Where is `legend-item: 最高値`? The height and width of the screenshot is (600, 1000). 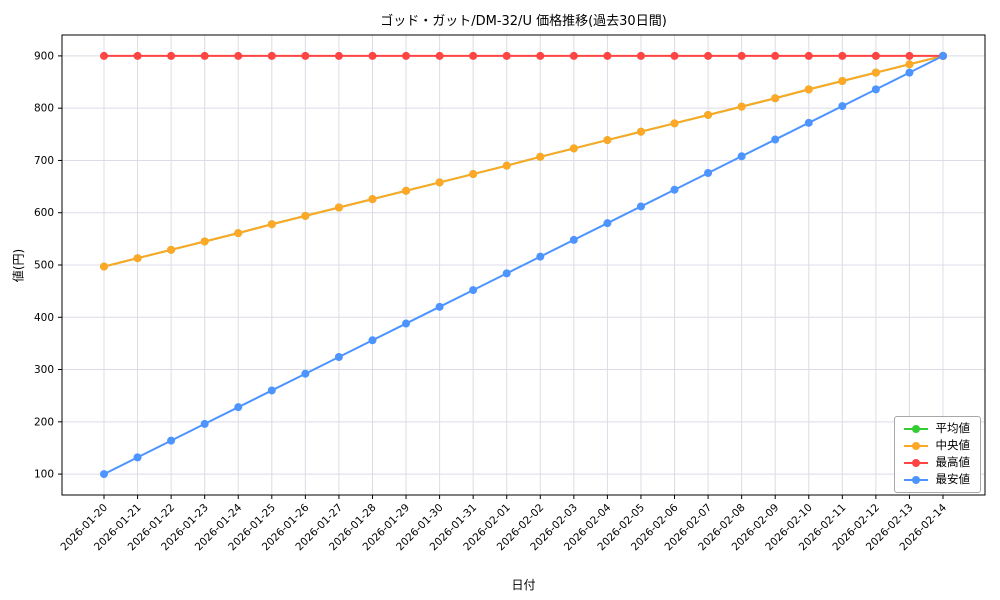 legend-item: 最高値 is located at coordinates (937, 462).